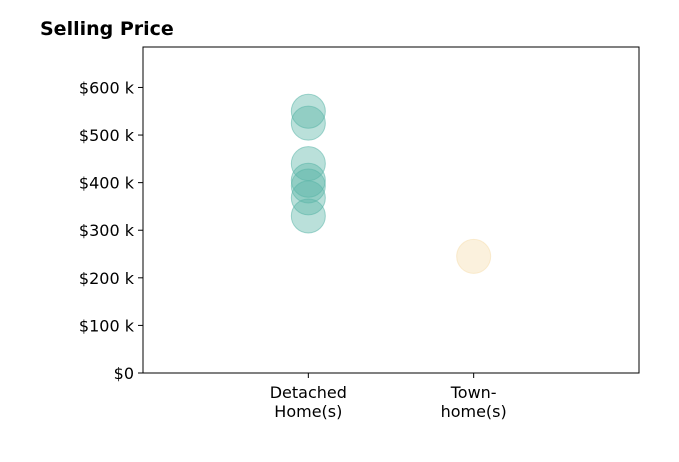 The image size is (679, 462). Describe the element at coordinates (107, 325) in the screenshot. I see `y-tick-label-1: $100 k` at that location.